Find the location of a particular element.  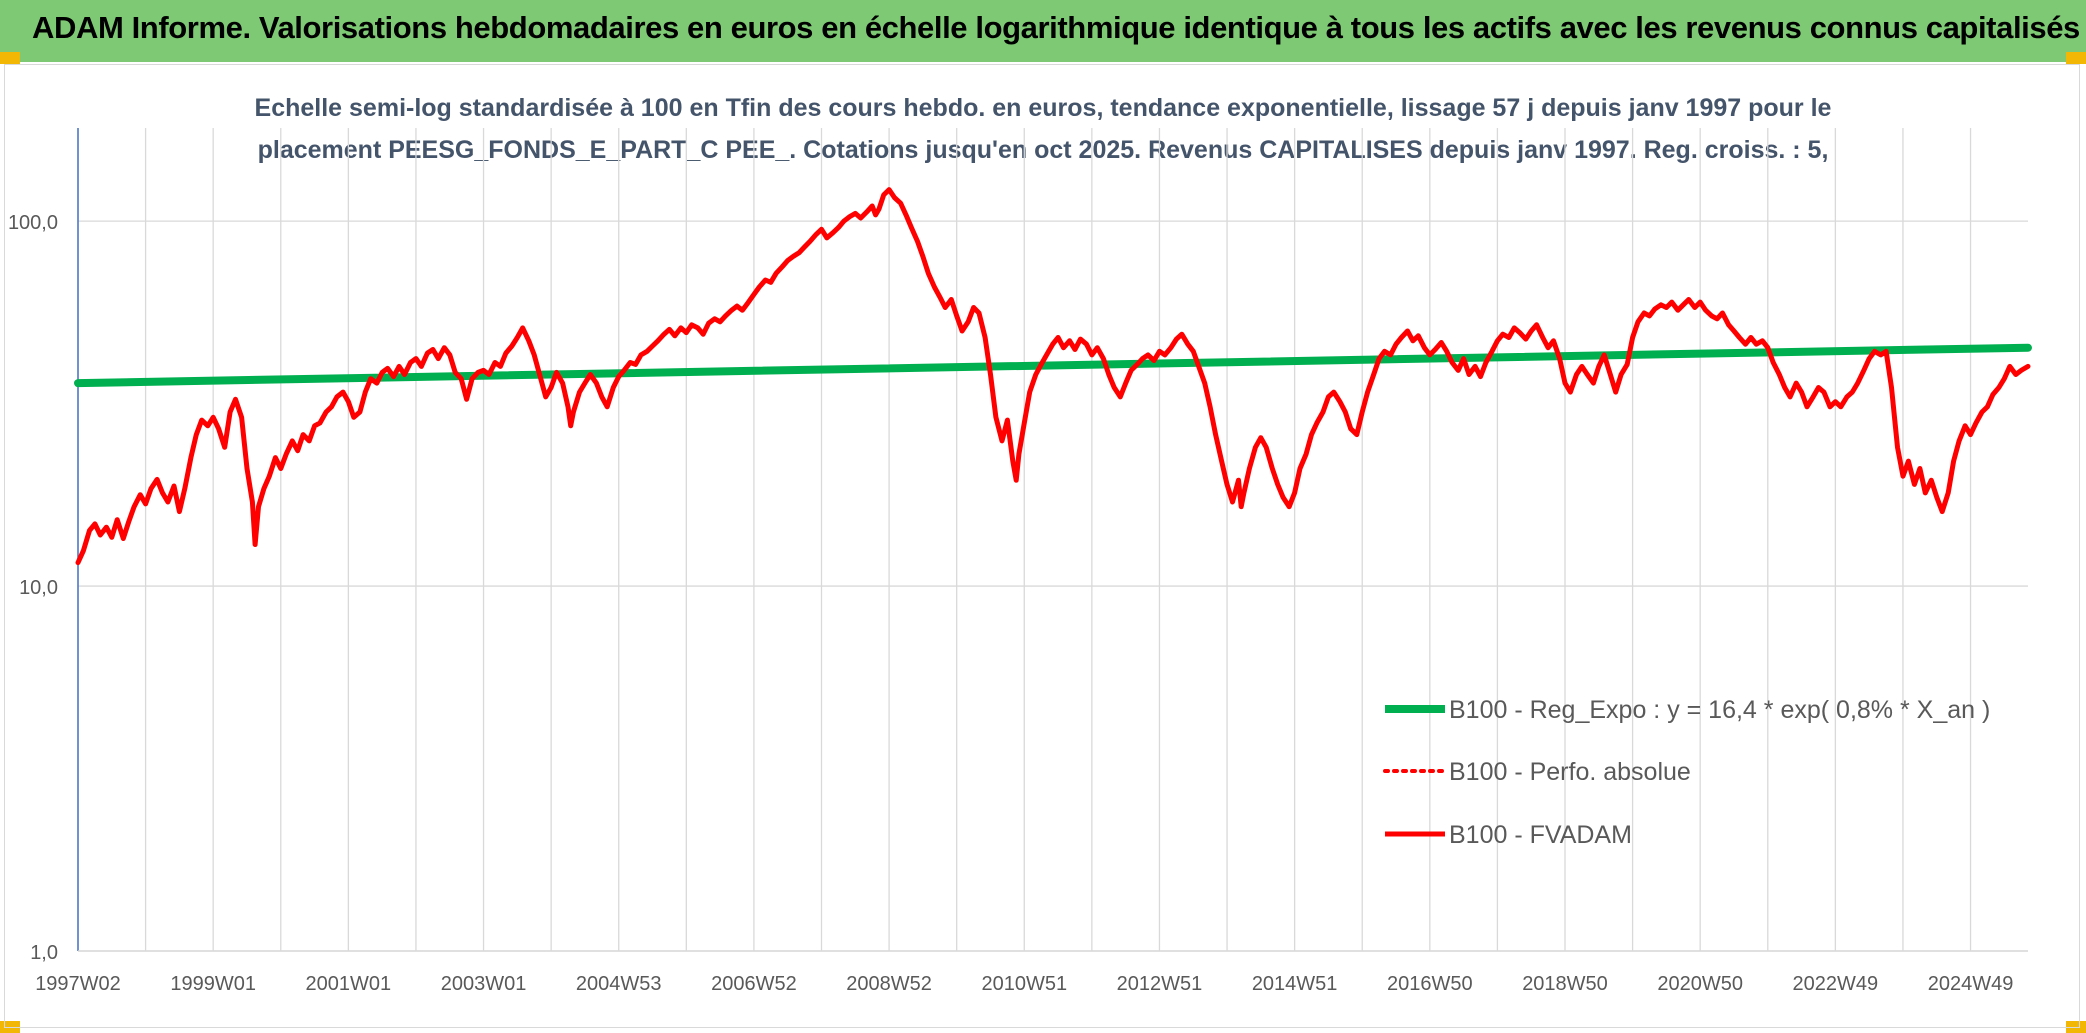

x-tick-label: 2004W53 is located at coordinates (619, 984).